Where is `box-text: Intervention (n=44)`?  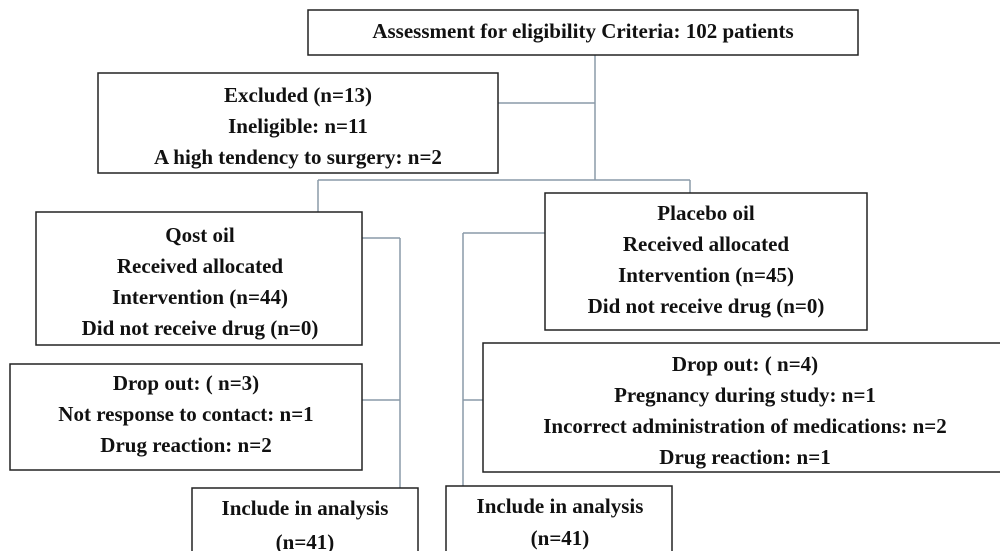 box-text: Intervention (n=44) is located at coordinates (200, 297).